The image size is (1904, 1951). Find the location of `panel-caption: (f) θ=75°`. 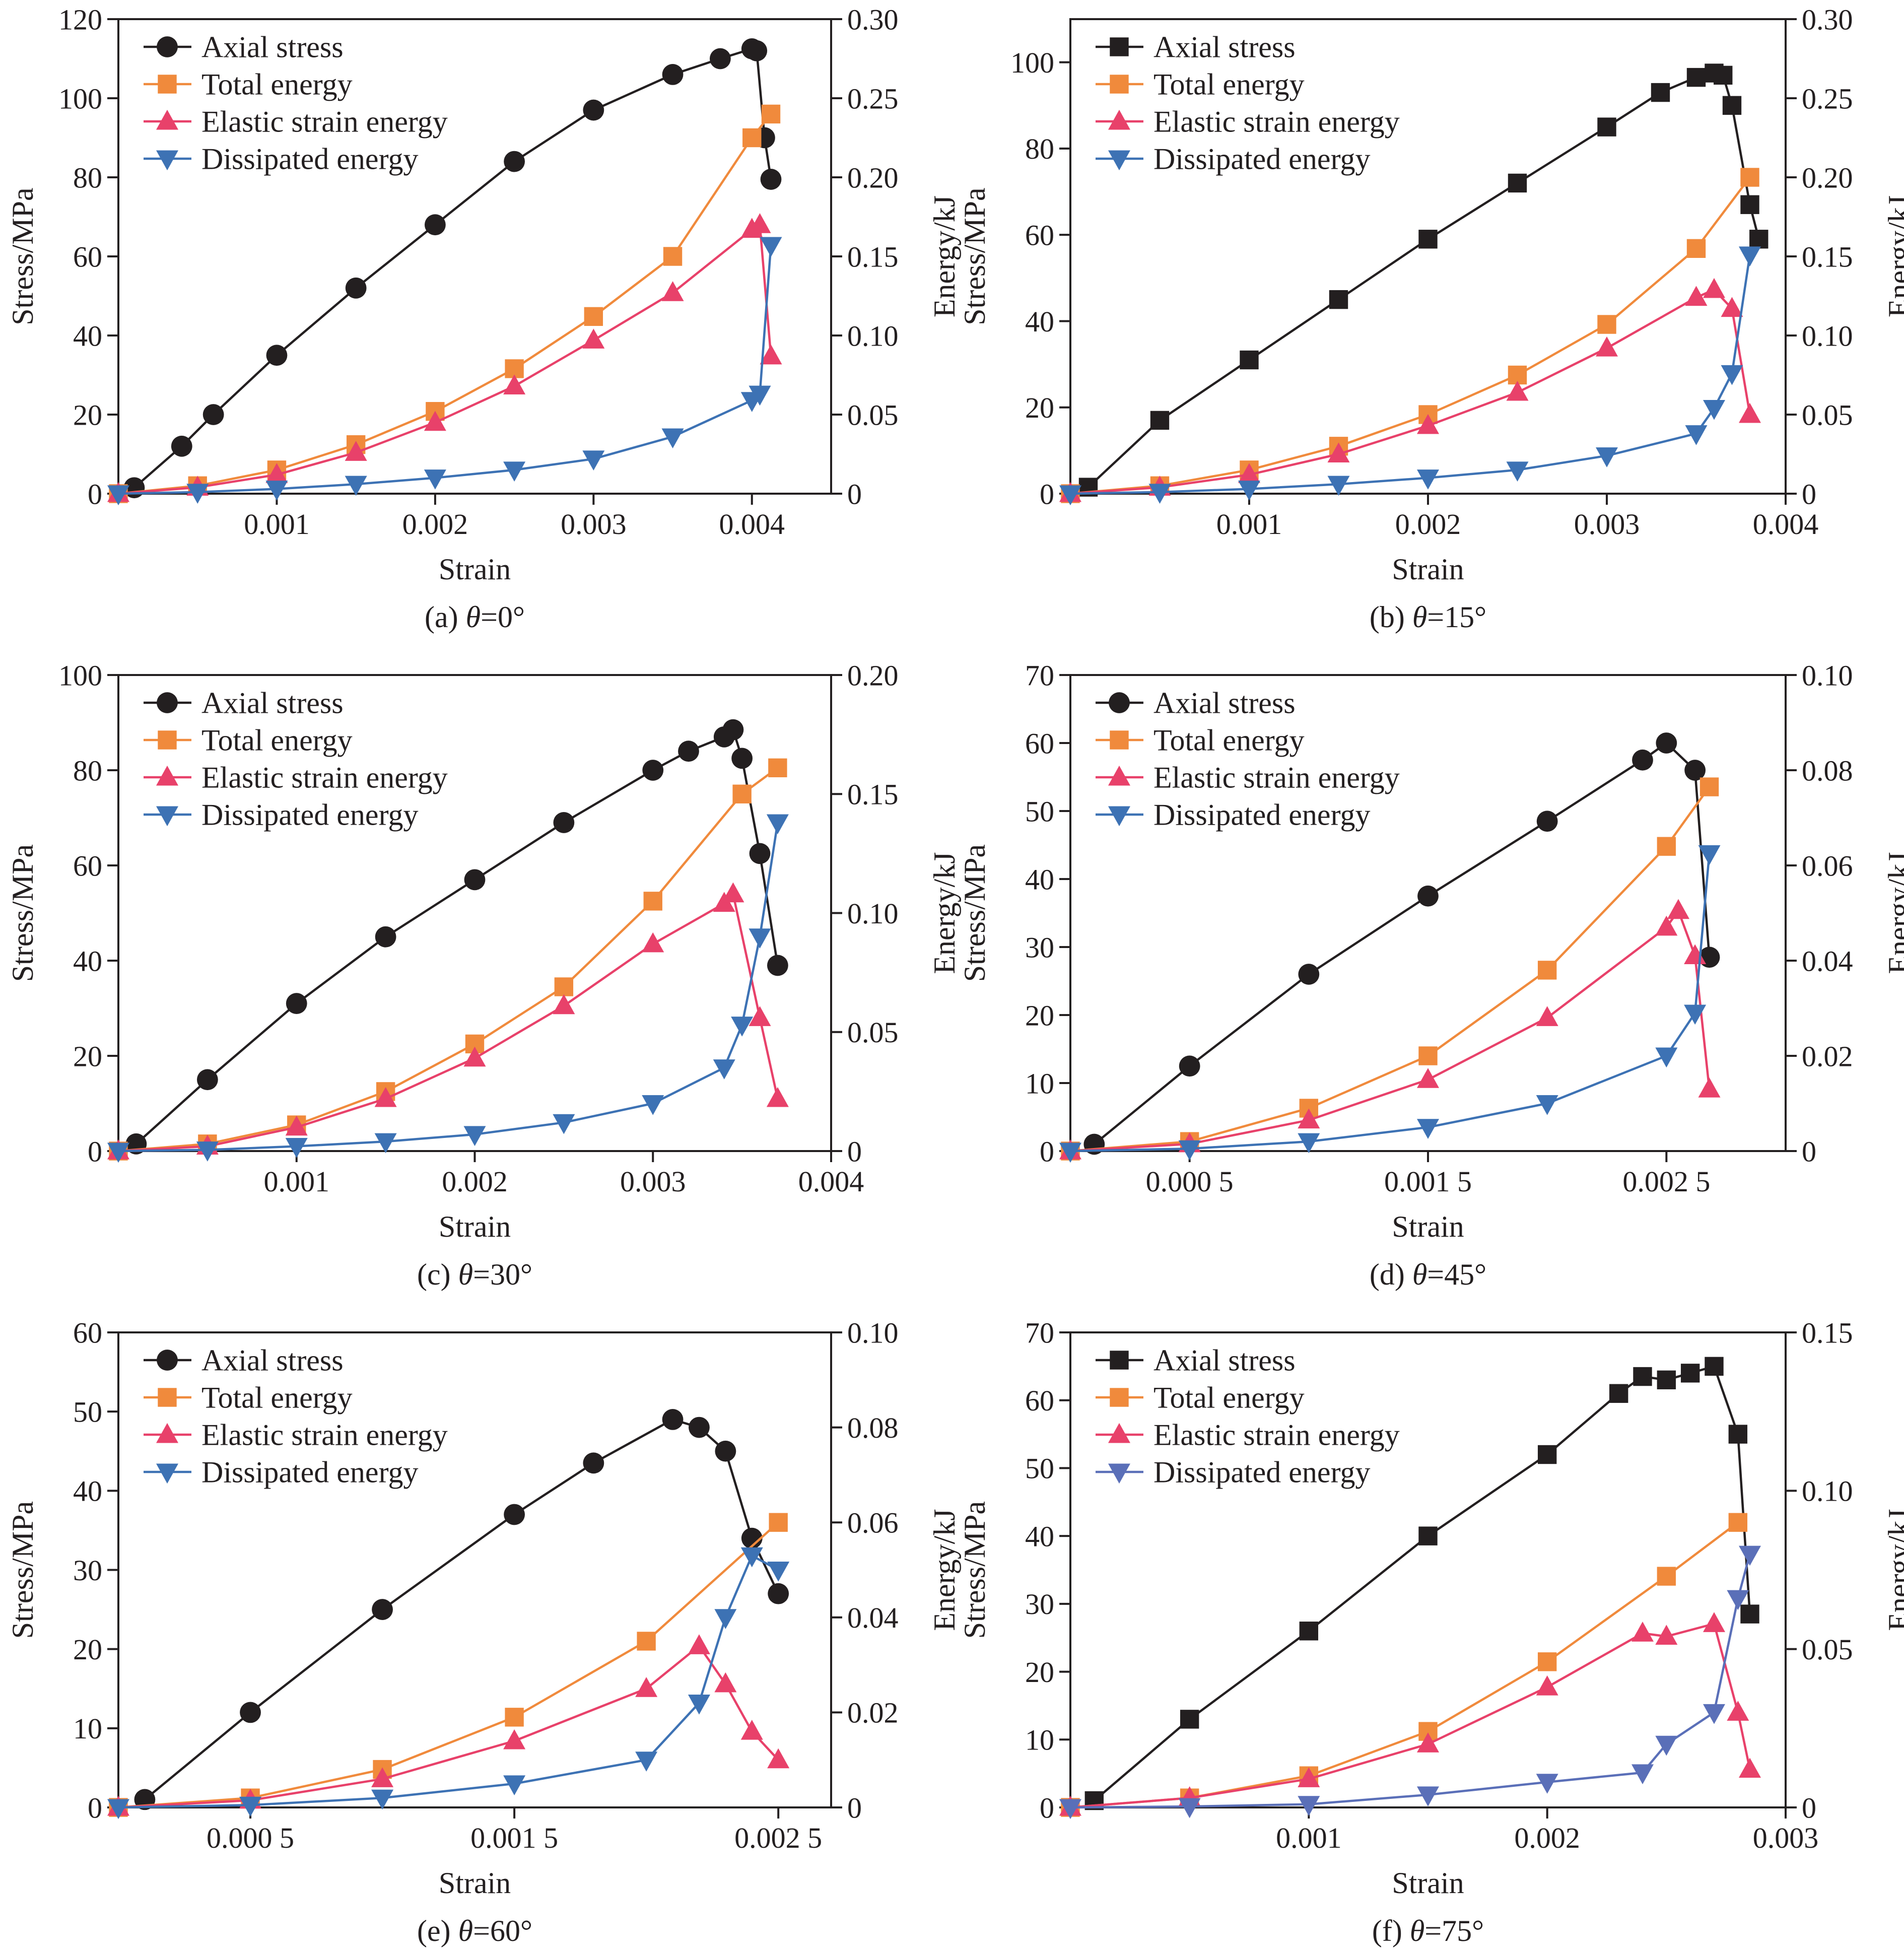

panel-caption: (f) θ=75° is located at coordinates (1428, 1931).